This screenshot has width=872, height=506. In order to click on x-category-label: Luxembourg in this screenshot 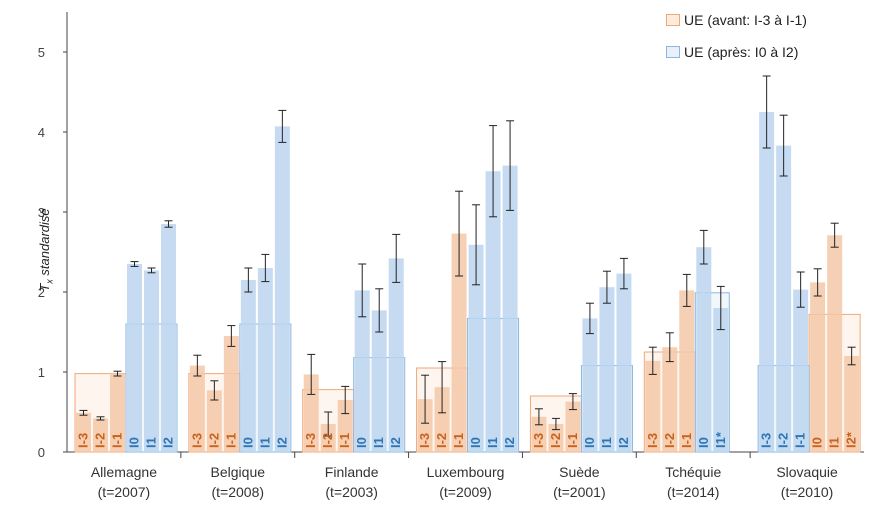, I will do `click(466, 472)`.